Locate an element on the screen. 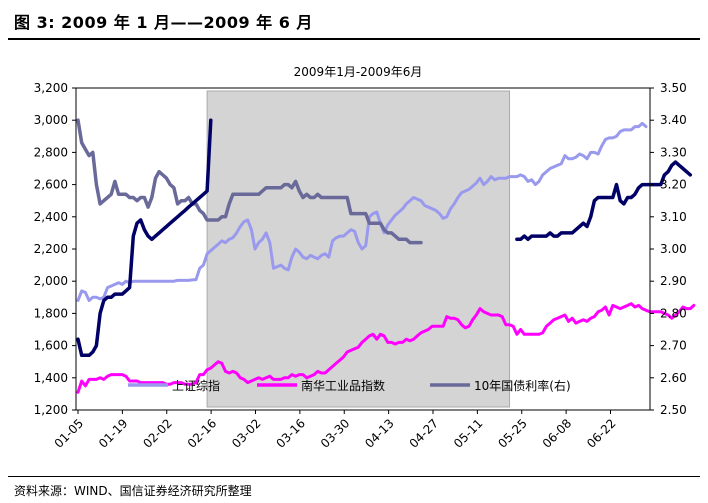  left-tick-label: 2,600 is located at coordinates (51, 185).